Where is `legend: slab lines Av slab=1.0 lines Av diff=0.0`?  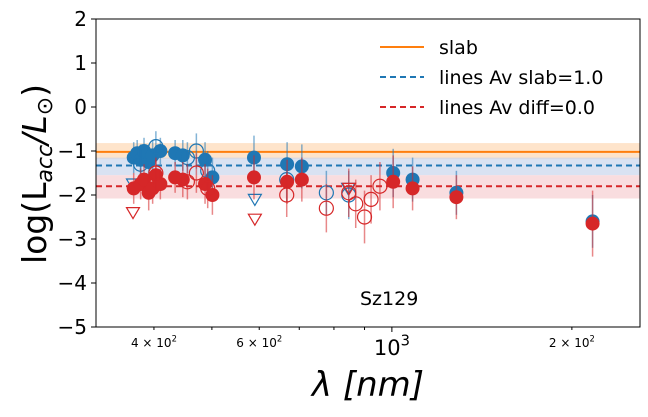 legend: slab lines Av slab=1.0 lines Av diff=0.0 is located at coordinates (491, 78).